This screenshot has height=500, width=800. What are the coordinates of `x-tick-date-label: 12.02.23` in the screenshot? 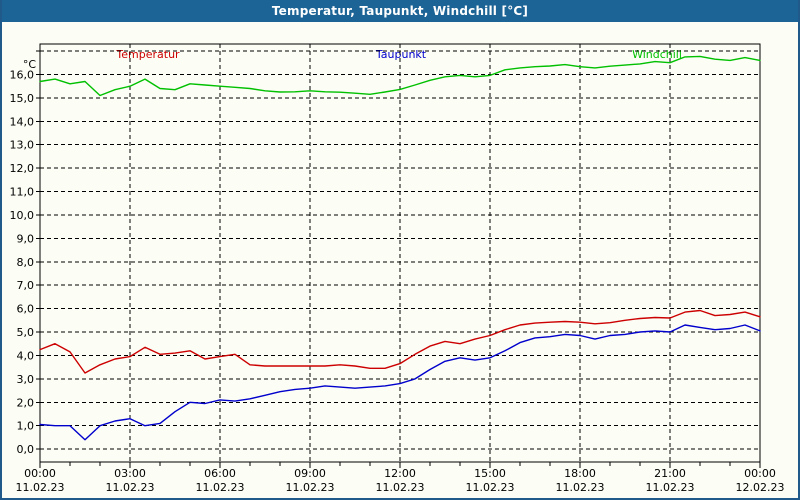 It's located at (760, 487).